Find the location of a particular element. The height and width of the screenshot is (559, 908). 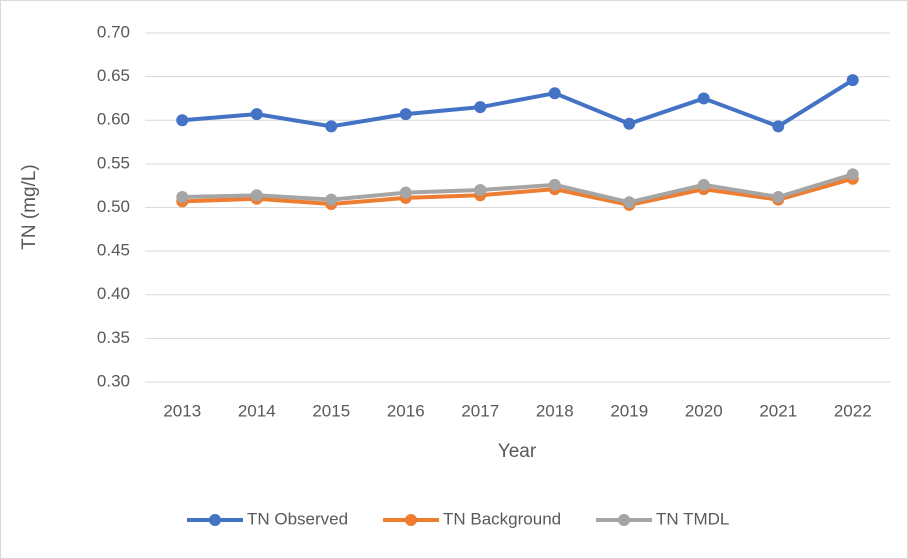

y-tick-label: 0.35 is located at coordinates (113, 337).